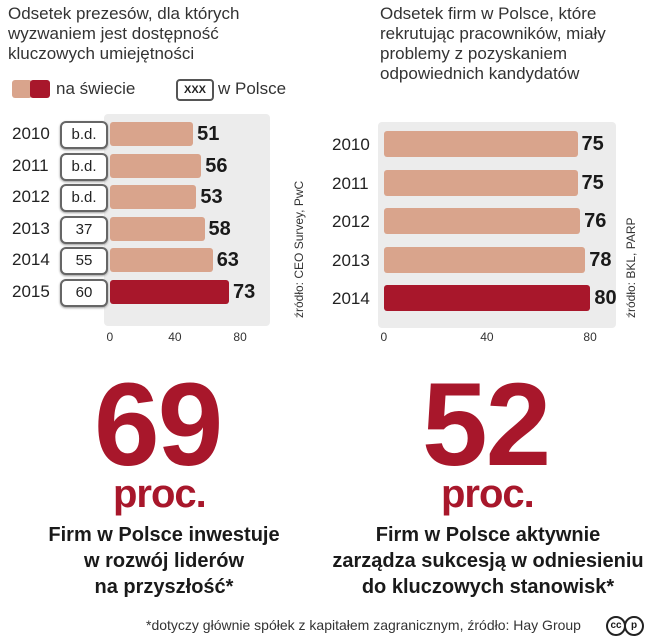 The width and height of the screenshot is (646, 640). What do you see at coordinates (488, 587) in the screenshot?
I see `stat-desc-line: do kluczowych stanowisk*` at bounding box center [488, 587].